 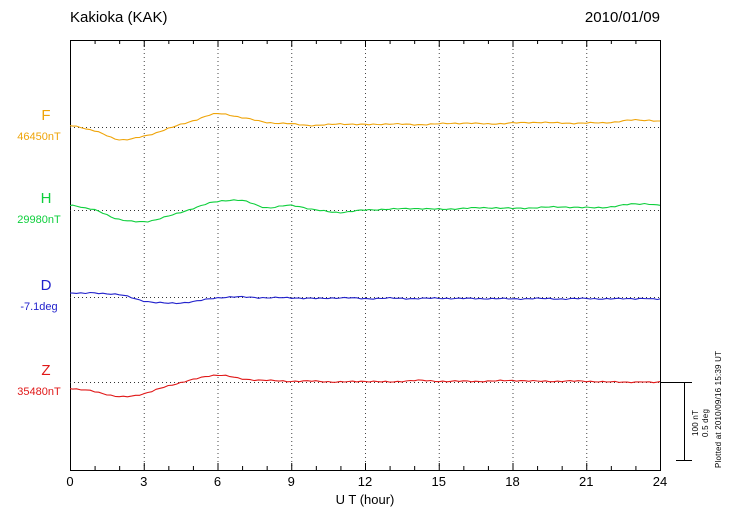 What do you see at coordinates (119, 17) in the screenshot?
I see `station-title: Kakioka (KAK)` at bounding box center [119, 17].